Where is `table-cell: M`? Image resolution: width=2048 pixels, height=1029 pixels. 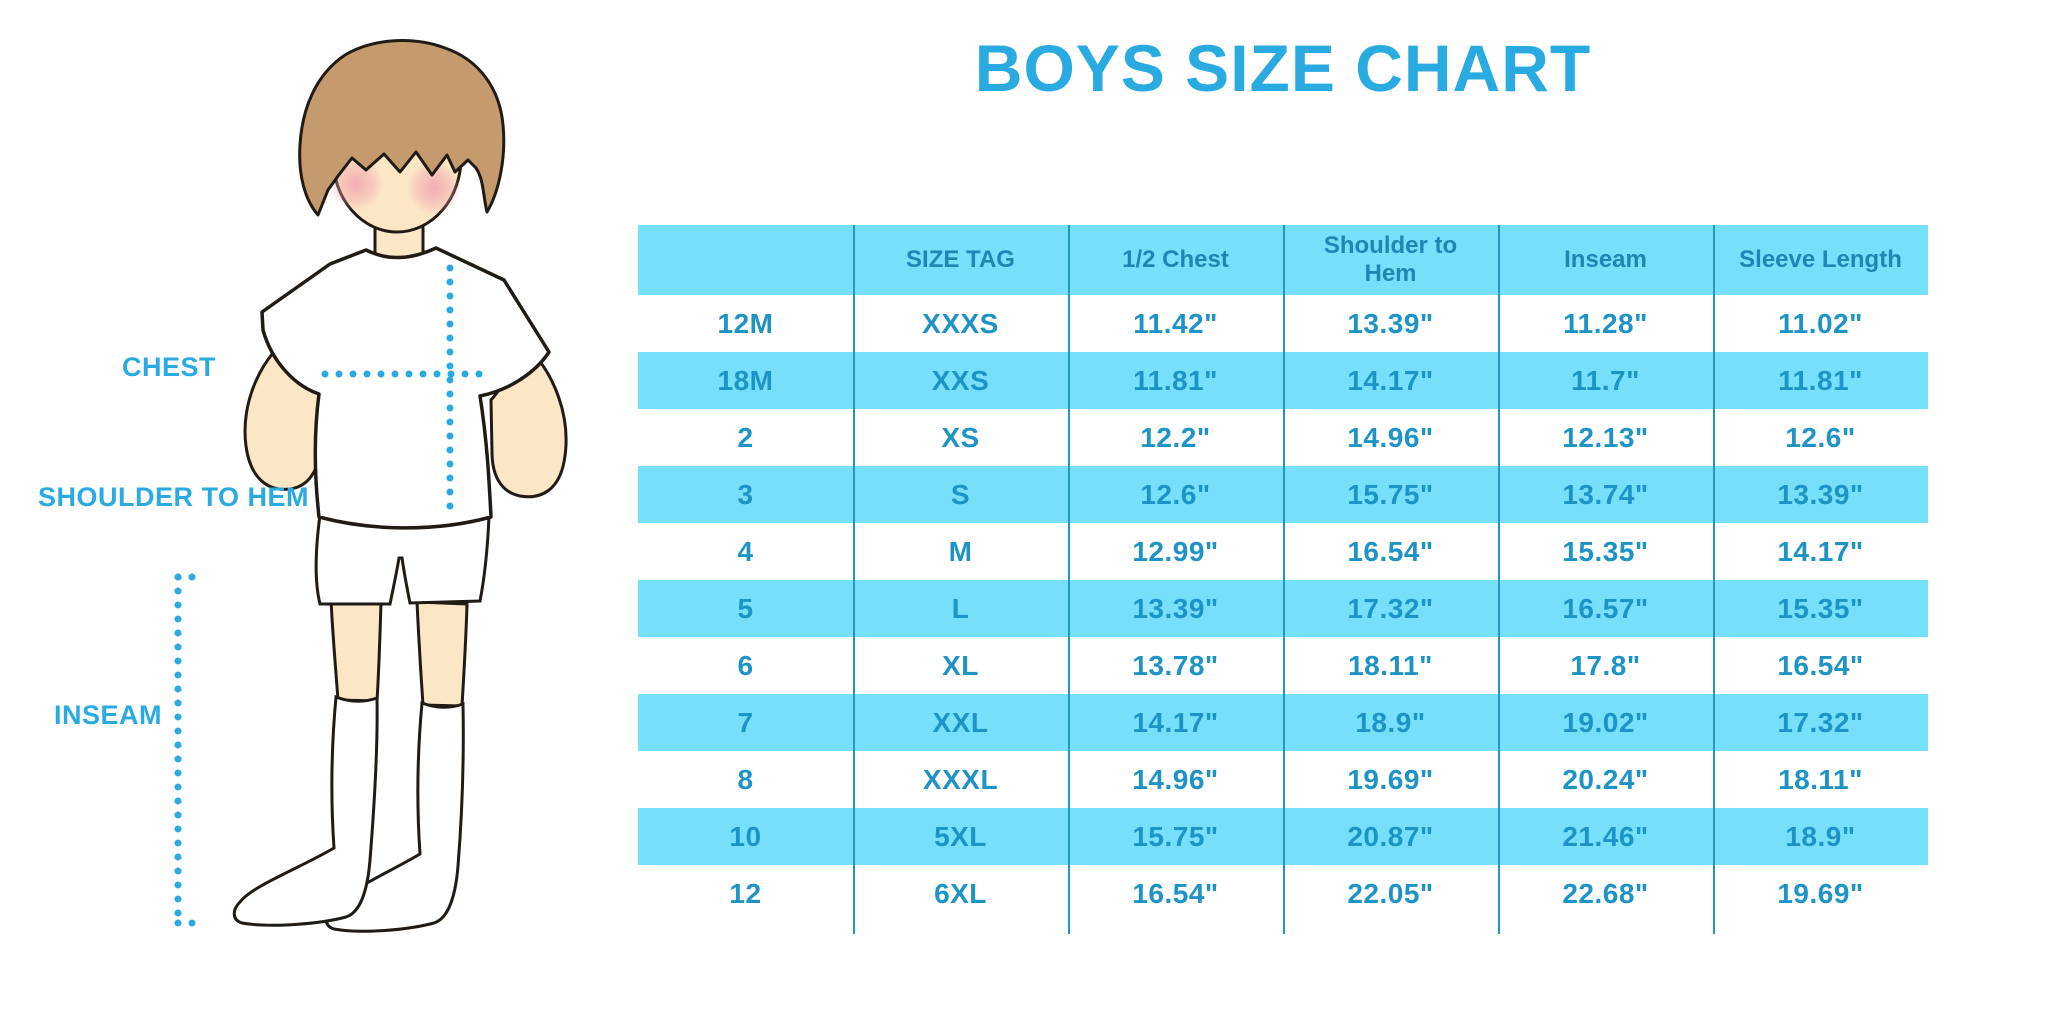
table-cell: M is located at coordinates (960, 551).